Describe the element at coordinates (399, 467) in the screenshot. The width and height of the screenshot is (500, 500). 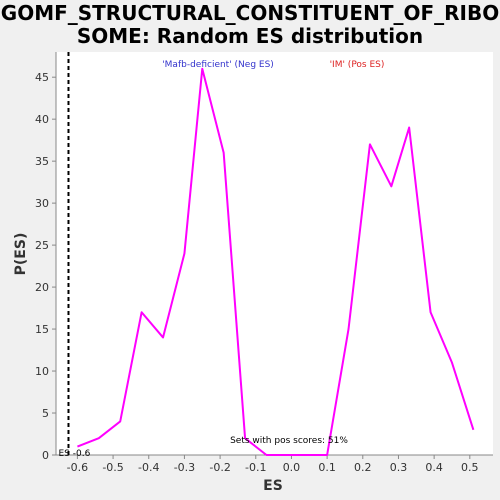
I see `x-tick-label: 0.3` at that location.